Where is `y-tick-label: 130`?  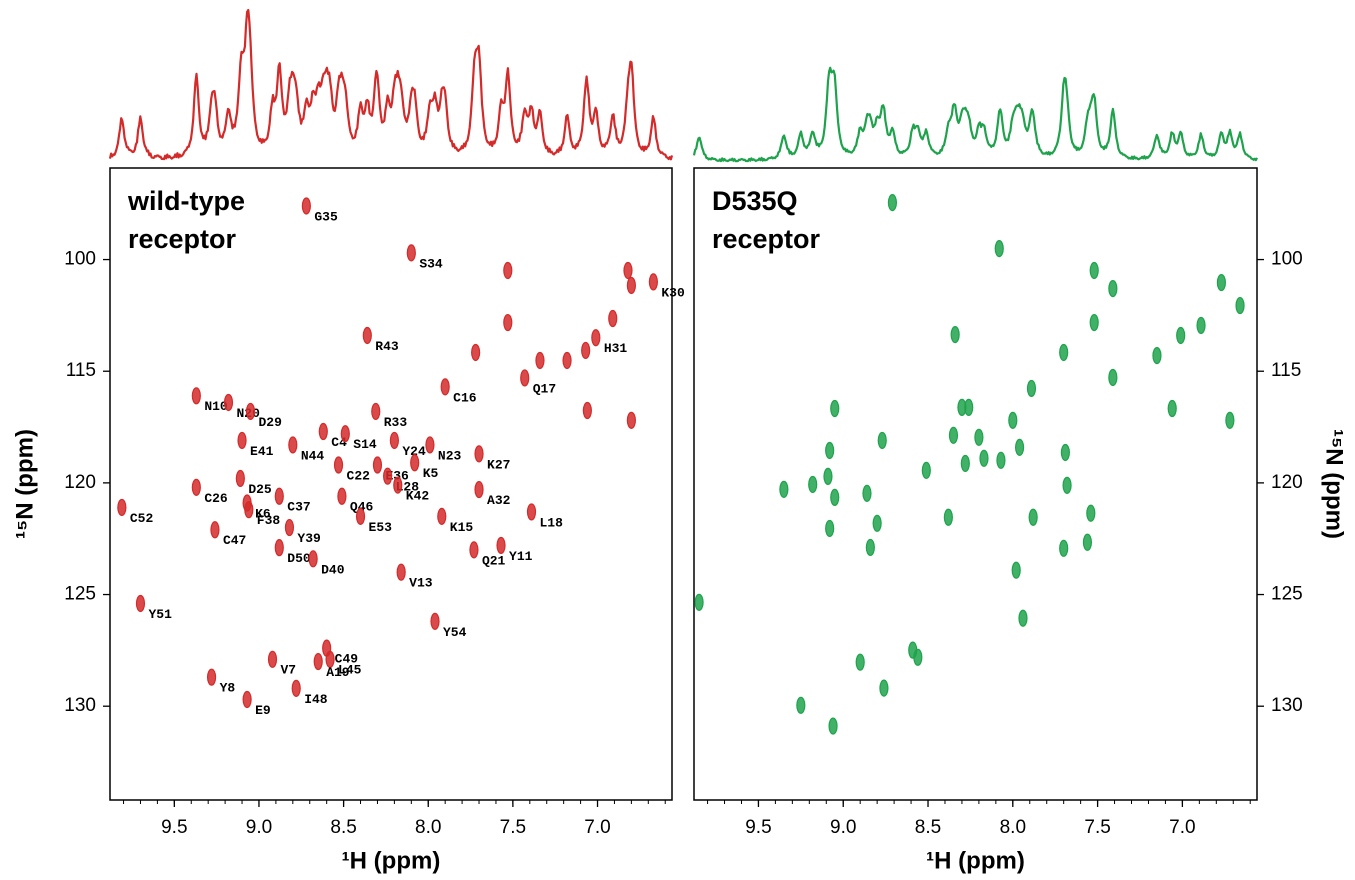 y-tick-label: 130 is located at coordinates (80, 705).